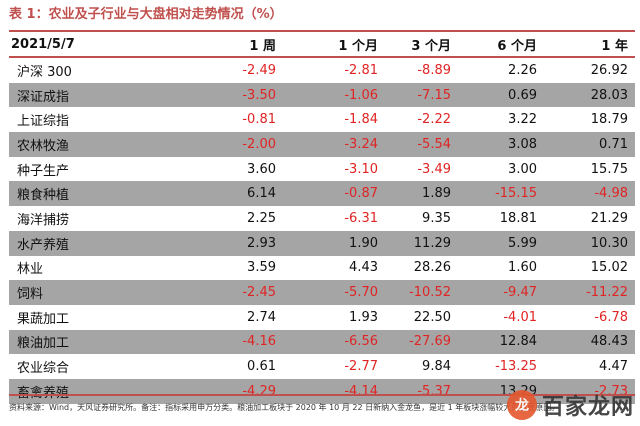 The image size is (640, 426). What do you see at coordinates (611, 194) in the screenshot?
I see `cell-1-year: -4.98` at bounding box center [611, 194].